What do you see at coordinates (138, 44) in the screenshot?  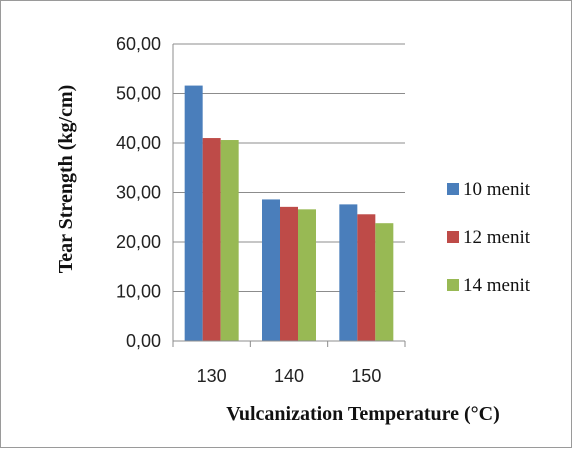 I see `y-tick-label: 60,00` at bounding box center [138, 44].